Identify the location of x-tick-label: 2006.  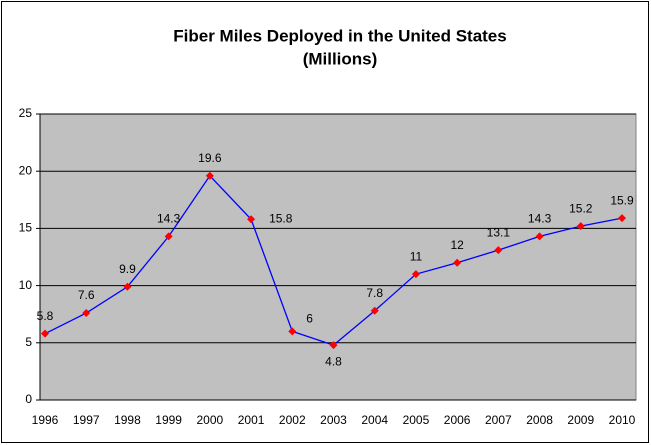
(457, 420).